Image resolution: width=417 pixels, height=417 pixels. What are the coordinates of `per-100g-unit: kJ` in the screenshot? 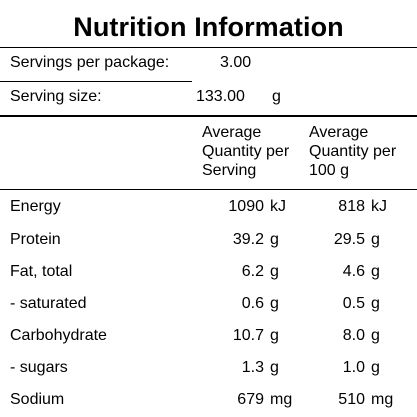 It's located at (379, 206).